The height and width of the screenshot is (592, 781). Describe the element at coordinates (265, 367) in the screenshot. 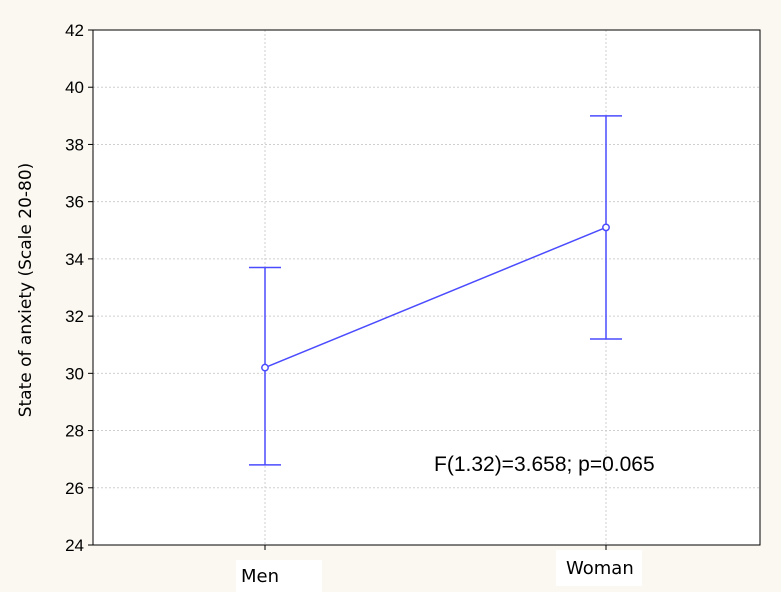

I see `data-point-men` at that location.